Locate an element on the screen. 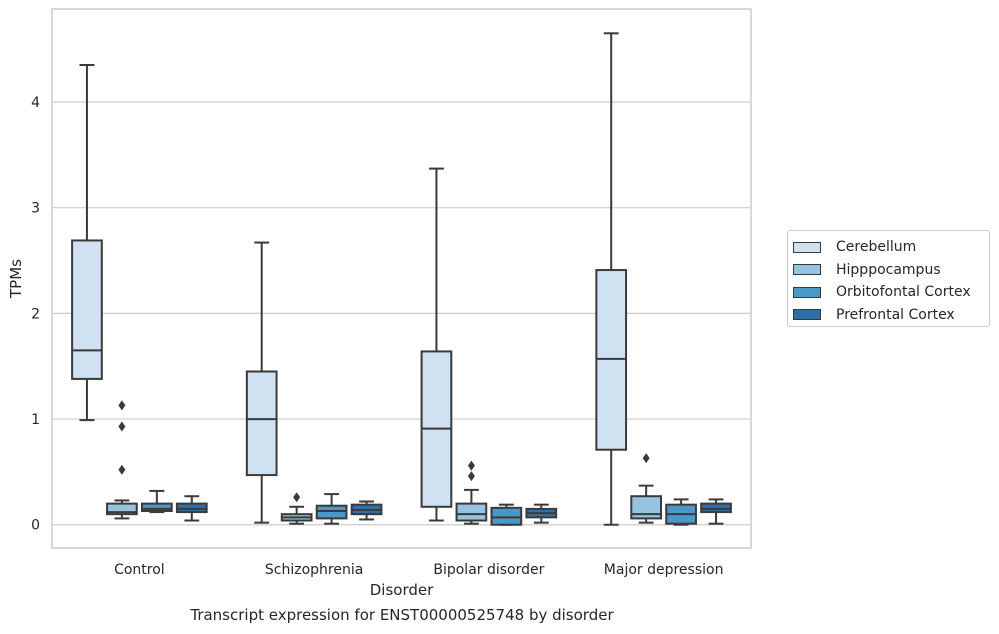 Image resolution: width=999 pixels, height=634 pixels. legend-item-hippocampus: Hipppocampus is located at coordinates (891, 270).